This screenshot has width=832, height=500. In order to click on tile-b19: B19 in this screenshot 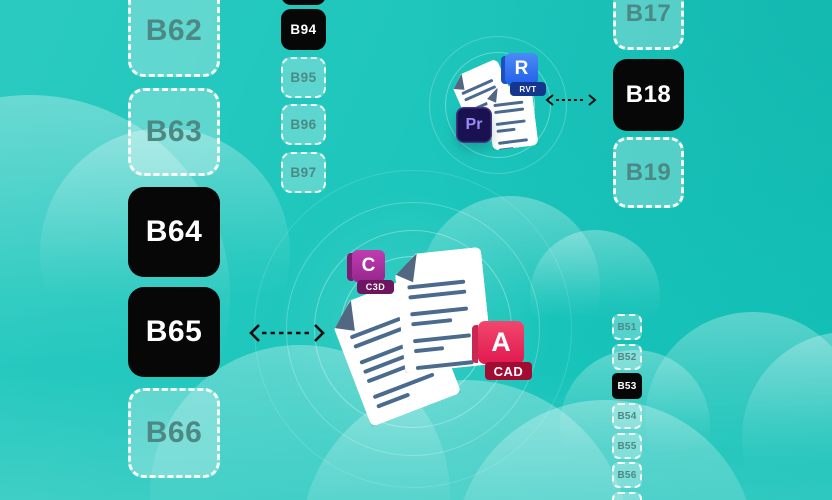, I will do `click(648, 172)`.